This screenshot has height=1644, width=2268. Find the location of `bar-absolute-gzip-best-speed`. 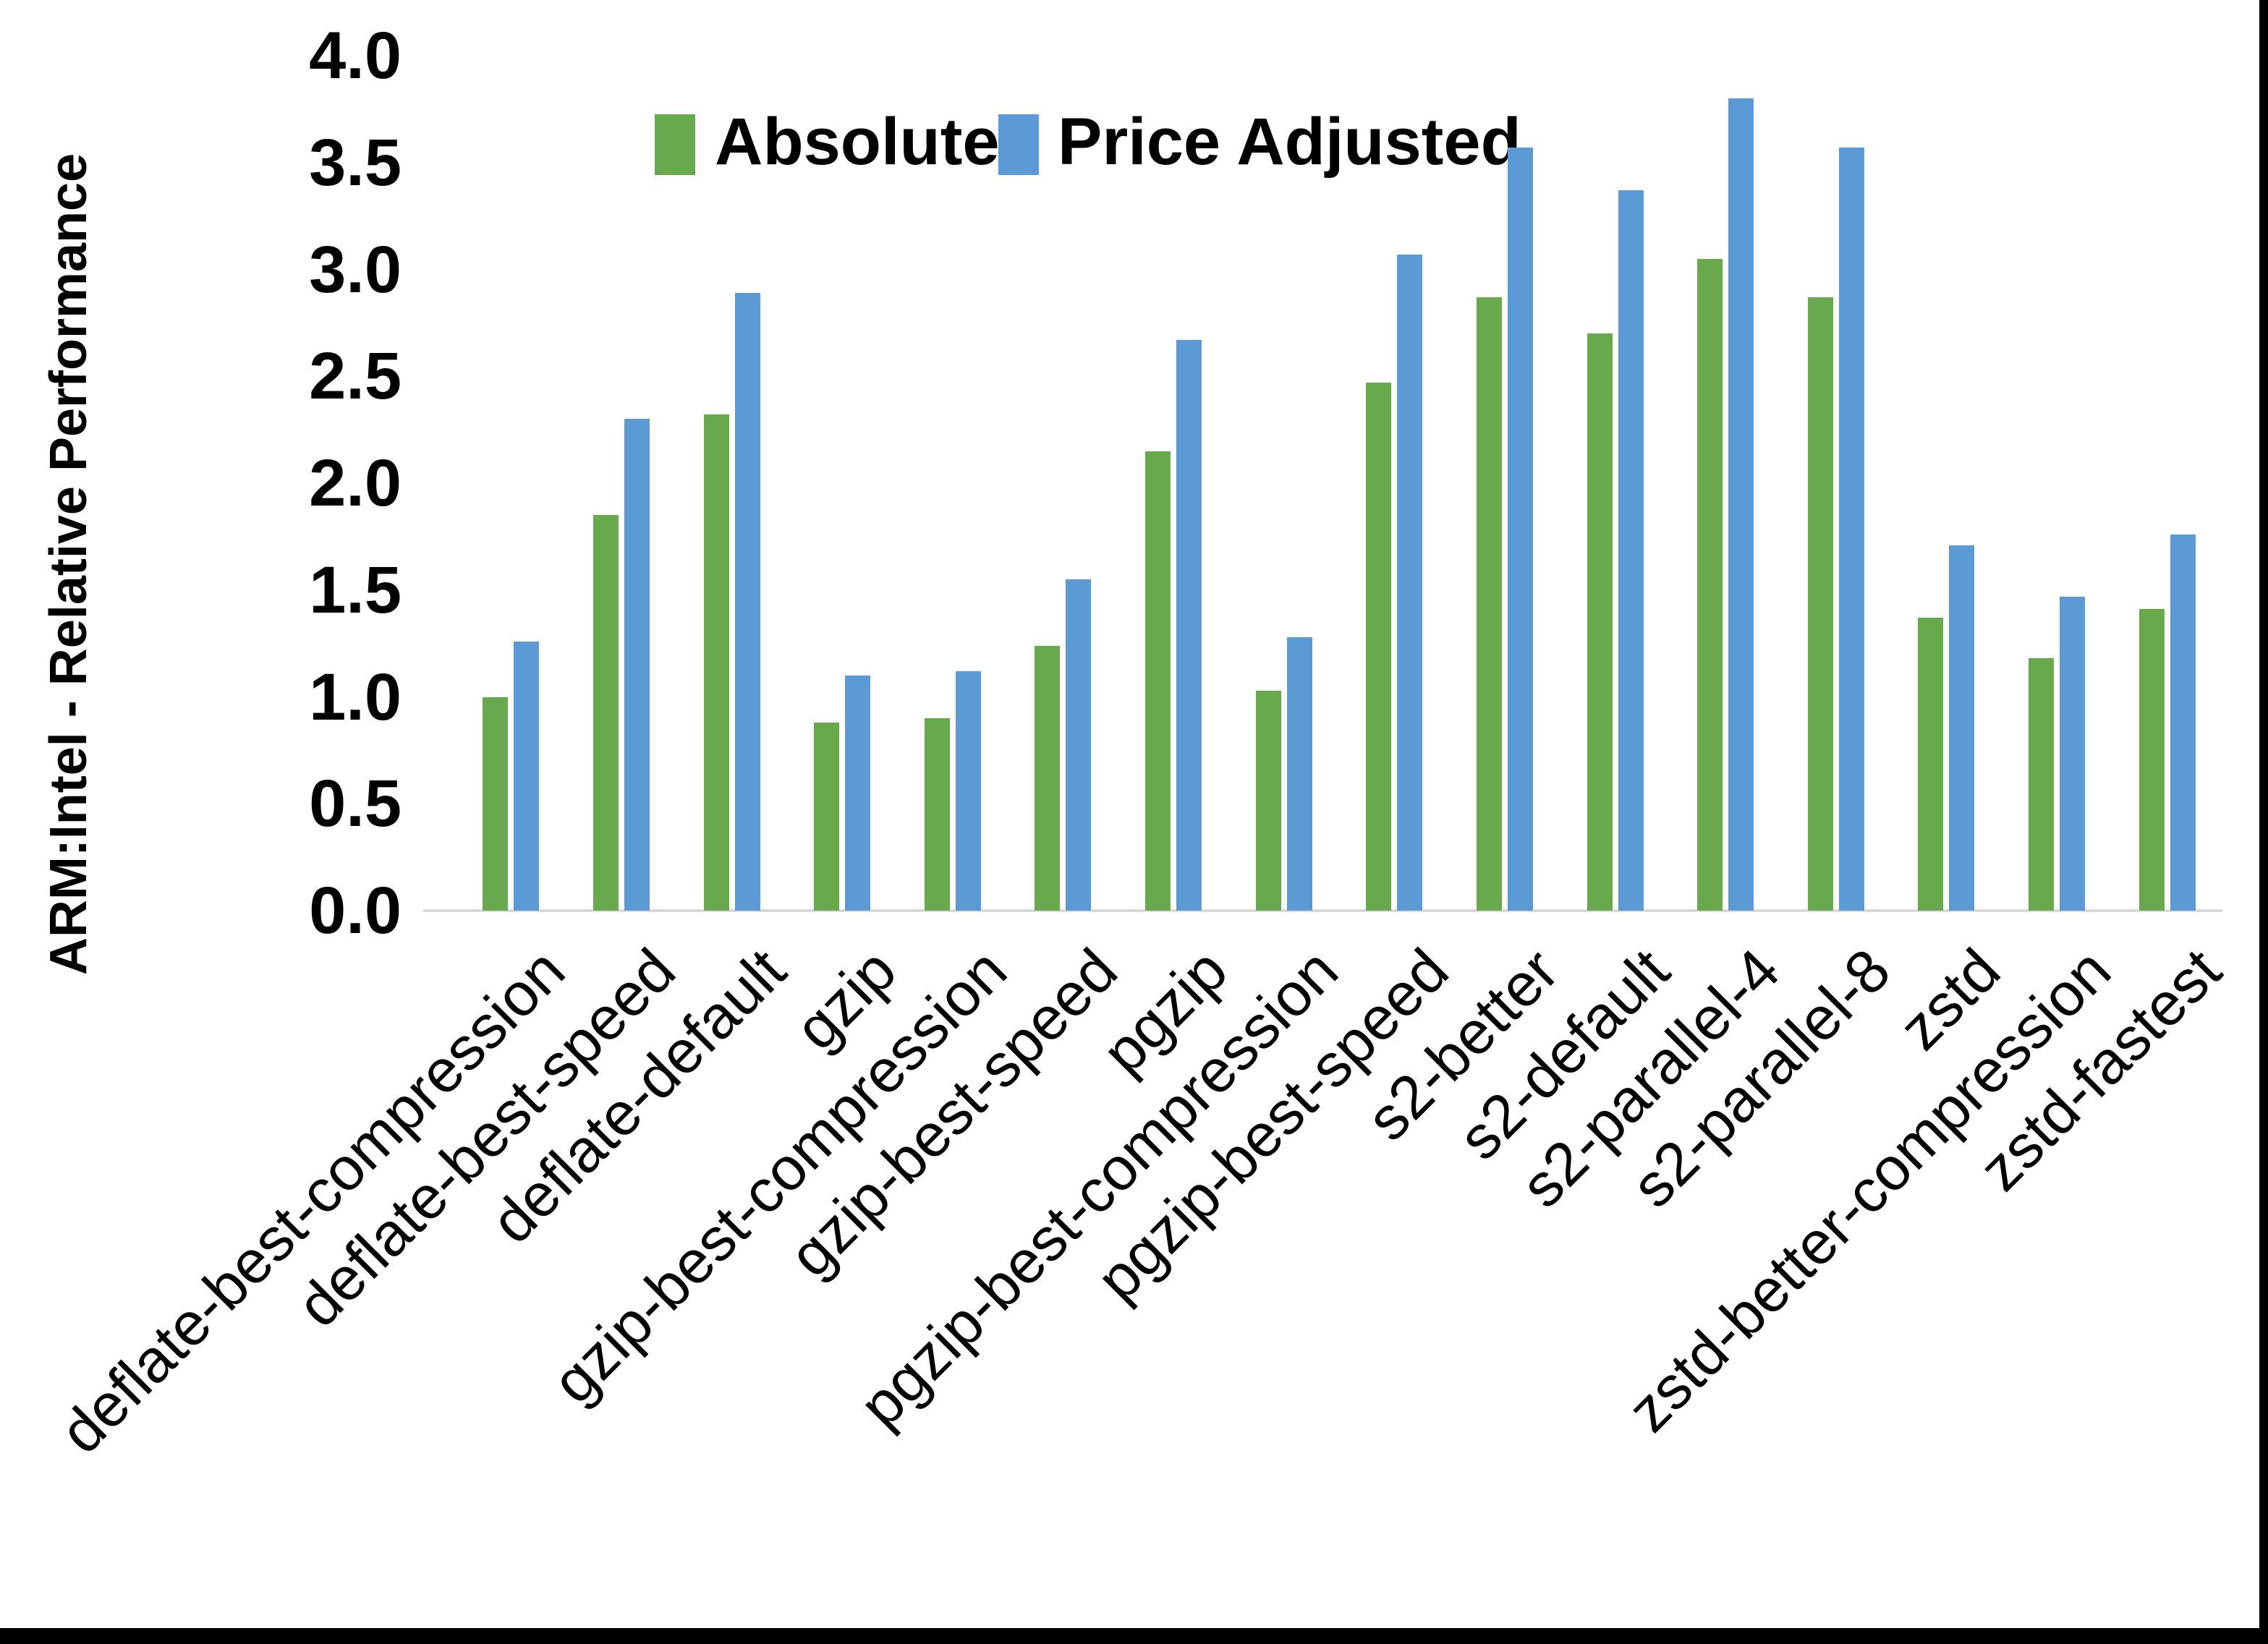

bar-absolute-gzip-best-speed is located at coordinates (1048, 778).